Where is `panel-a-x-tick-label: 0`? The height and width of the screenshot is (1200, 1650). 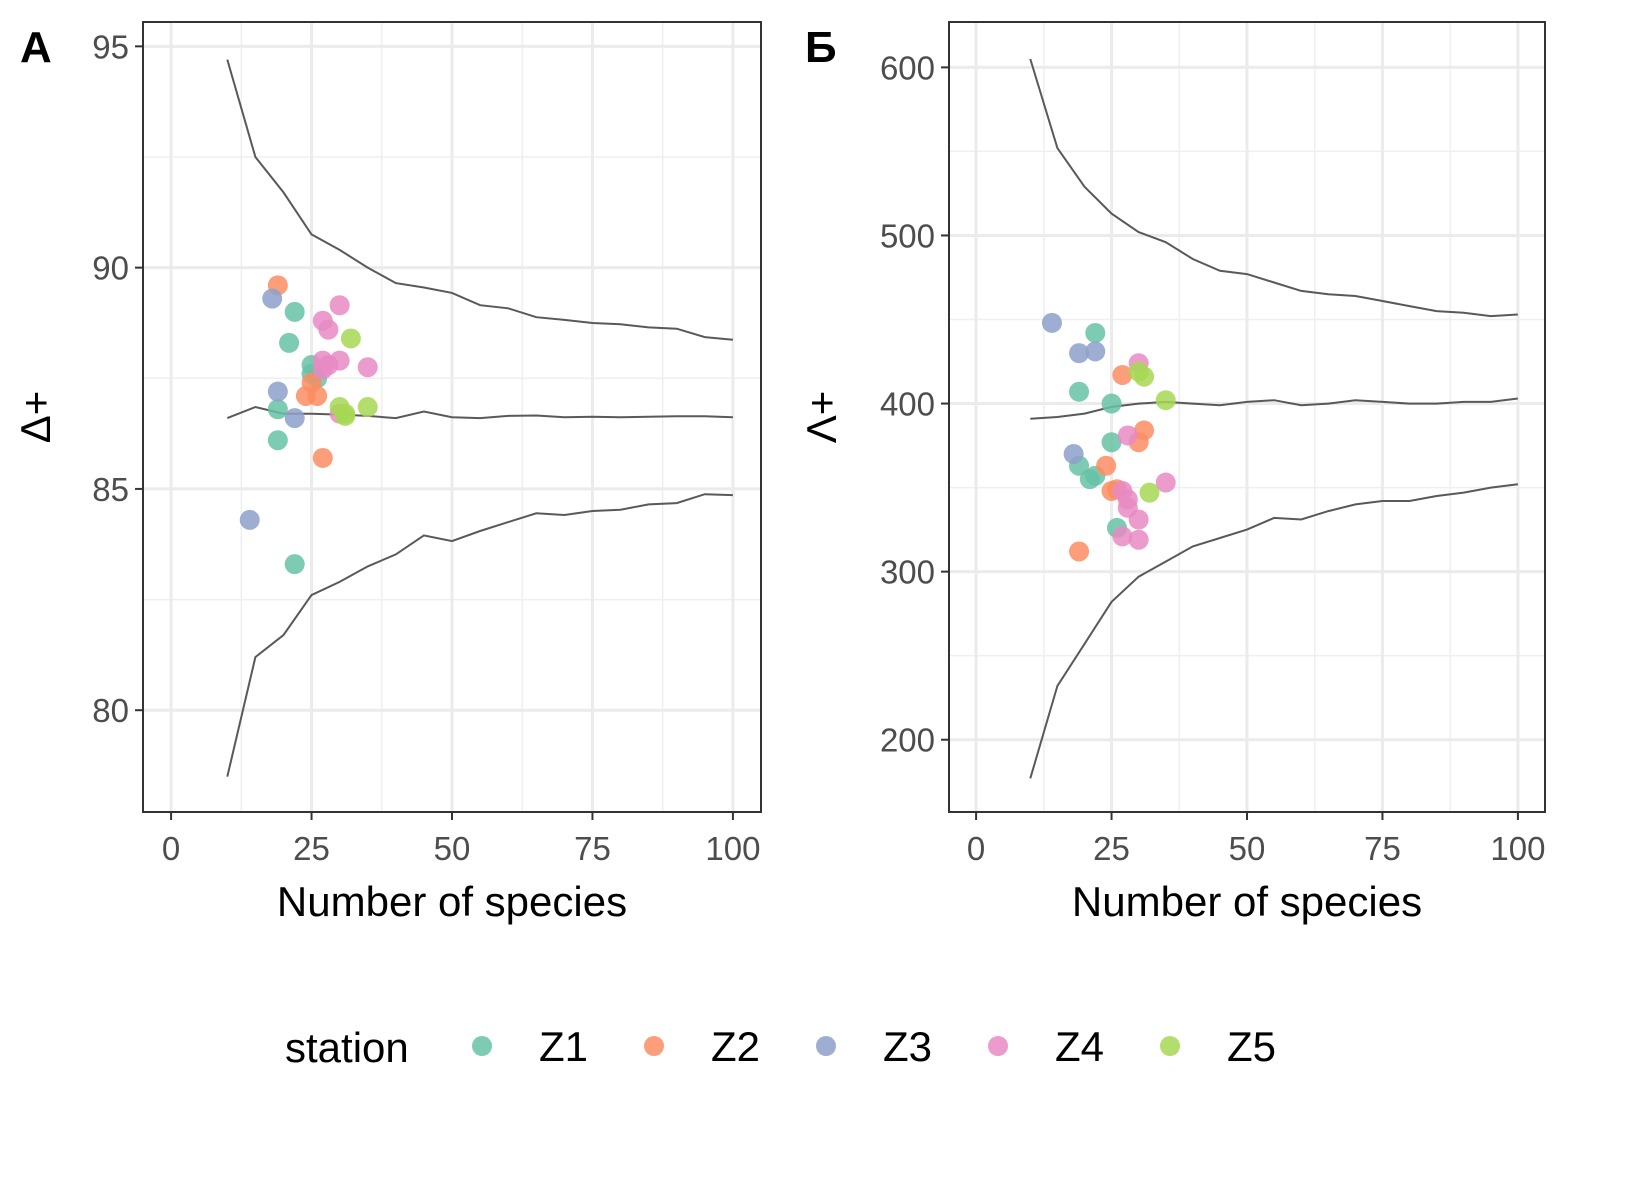
panel-a-x-tick-label: 0 is located at coordinates (171, 848).